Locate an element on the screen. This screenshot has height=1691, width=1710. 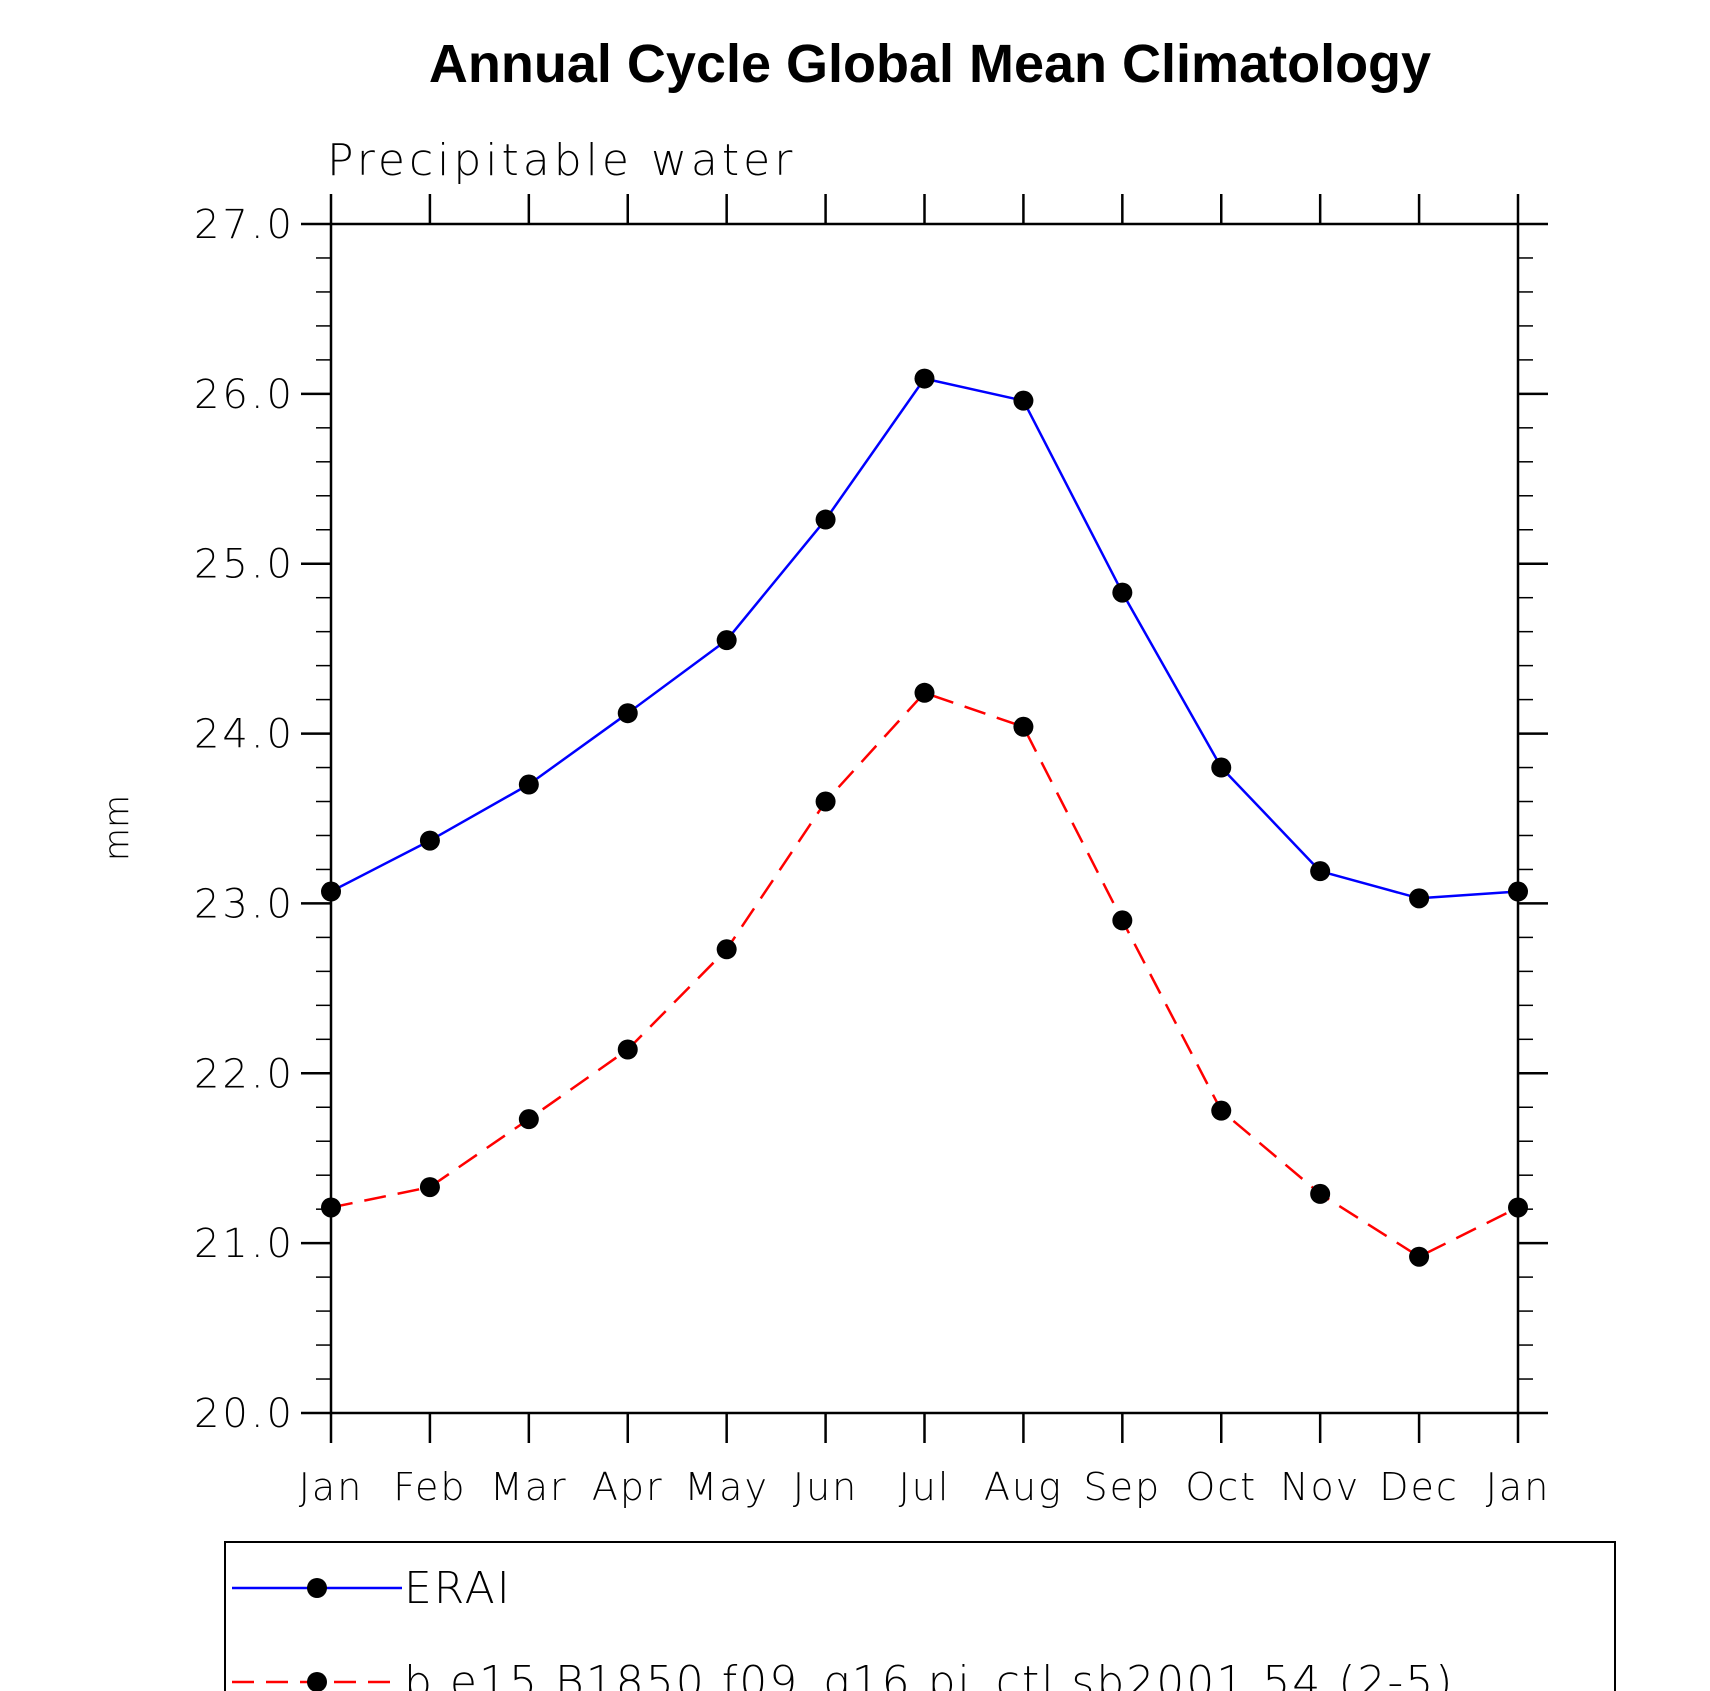
x-tick-label: Jul is located at coordinates (925, 1487).